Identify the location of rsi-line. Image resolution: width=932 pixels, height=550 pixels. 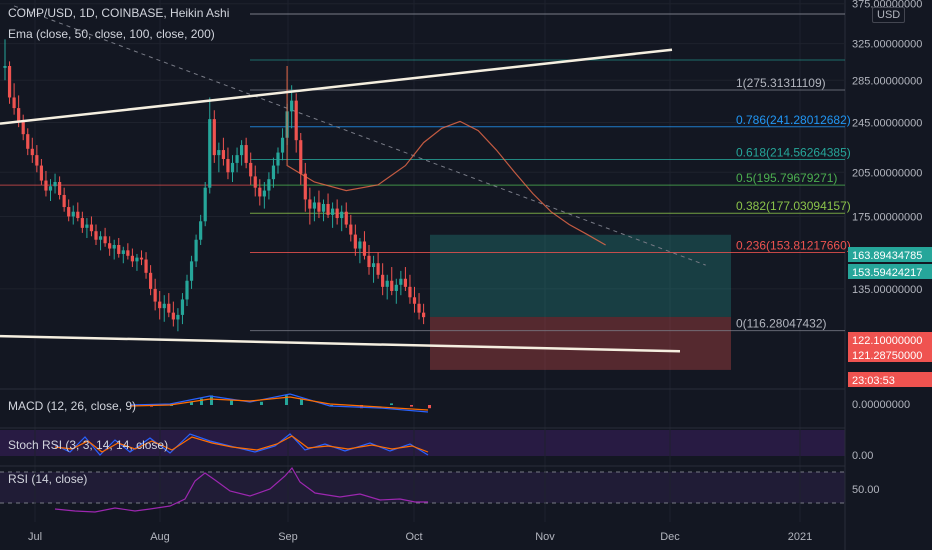
(241, 489).